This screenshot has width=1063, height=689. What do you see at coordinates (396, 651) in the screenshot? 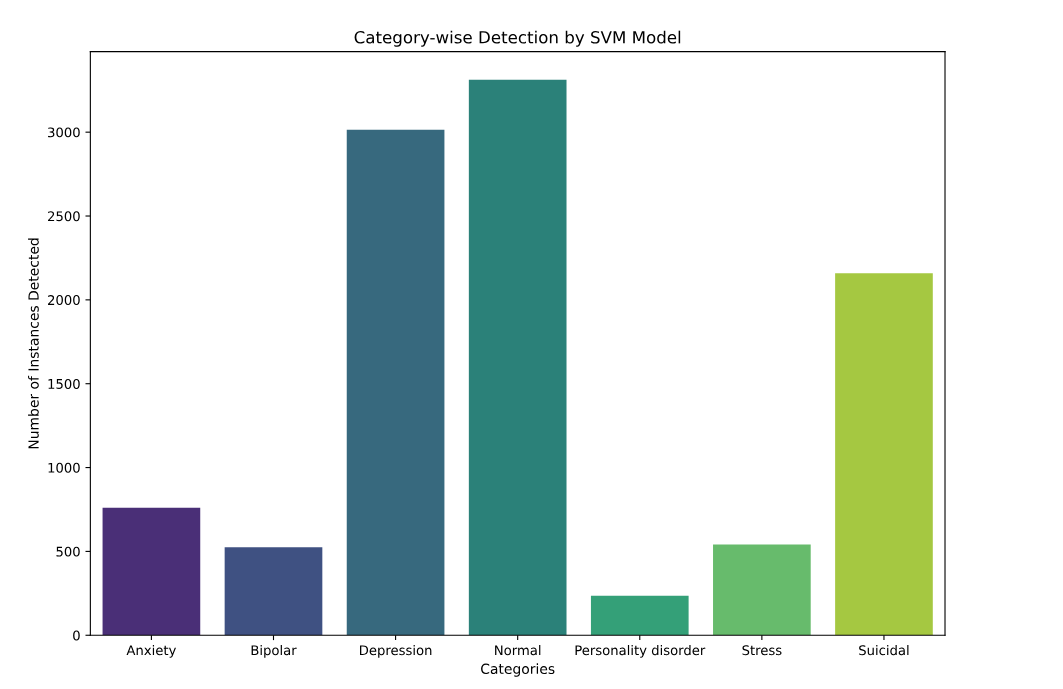
I see `x-tick-label: Depression` at bounding box center [396, 651].